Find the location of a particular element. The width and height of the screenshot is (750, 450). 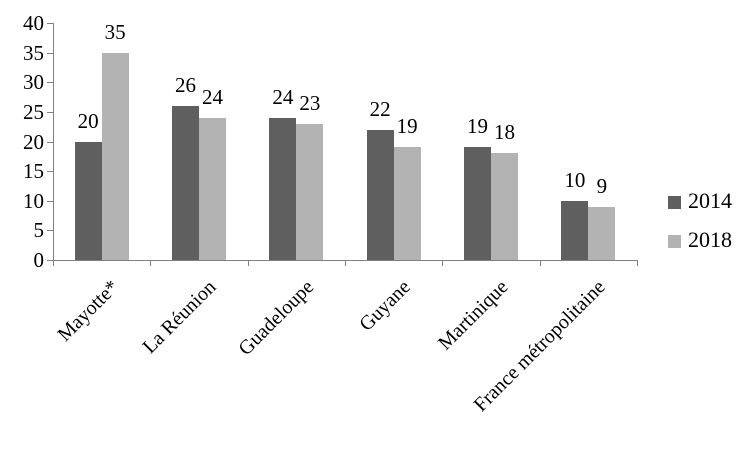

legend-item-2018: 2018 is located at coordinates (700, 240).